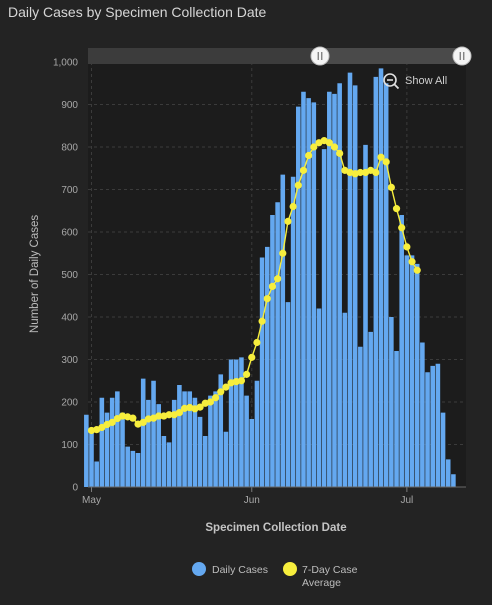 The height and width of the screenshot is (605, 492). What do you see at coordinates (391, 56) in the screenshot?
I see `range-slider-selection` at bounding box center [391, 56].